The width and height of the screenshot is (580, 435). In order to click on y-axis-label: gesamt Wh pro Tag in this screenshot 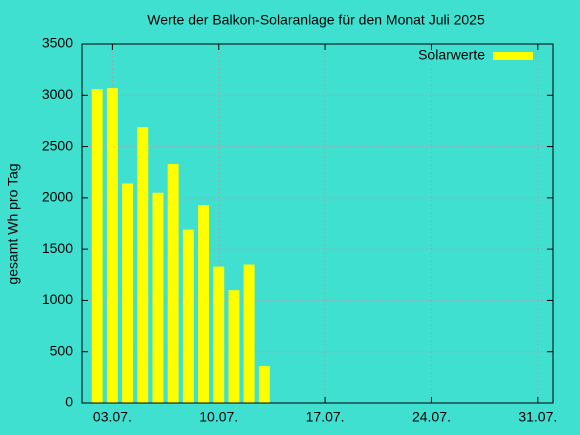, I will do `click(13, 223)`.